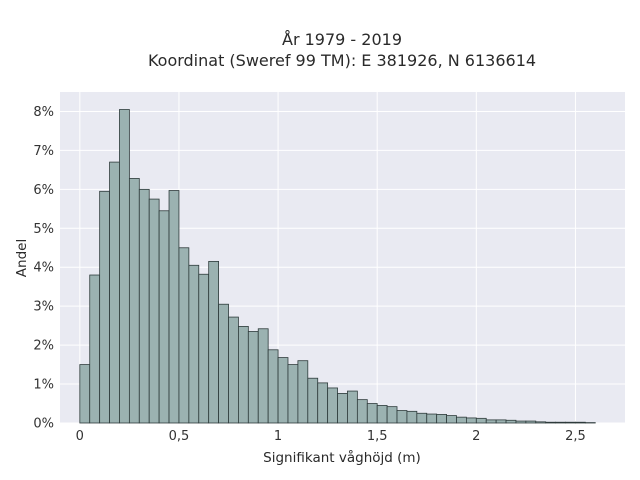 The image size is (640, 480). I want to click on y-tick-label: 7%, so click(43, 151).